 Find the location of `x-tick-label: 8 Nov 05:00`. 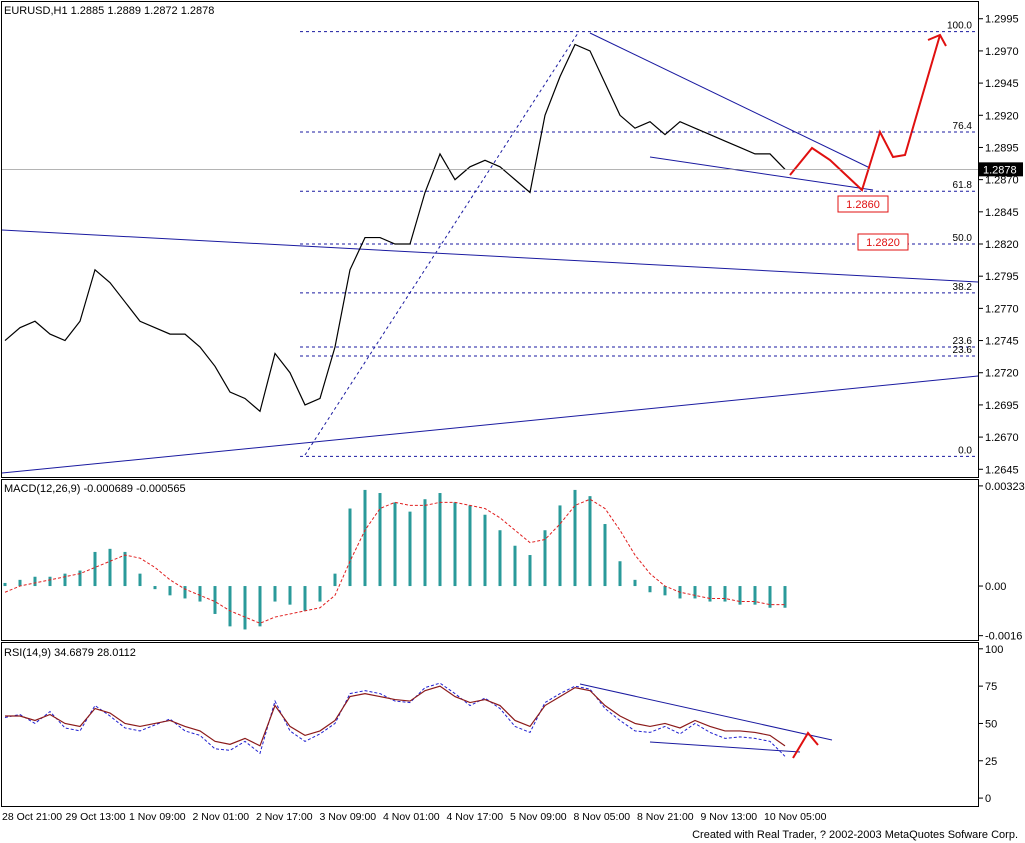

x-tick-label: 8 Nov 05:00 is located at coordinates (602, 817).